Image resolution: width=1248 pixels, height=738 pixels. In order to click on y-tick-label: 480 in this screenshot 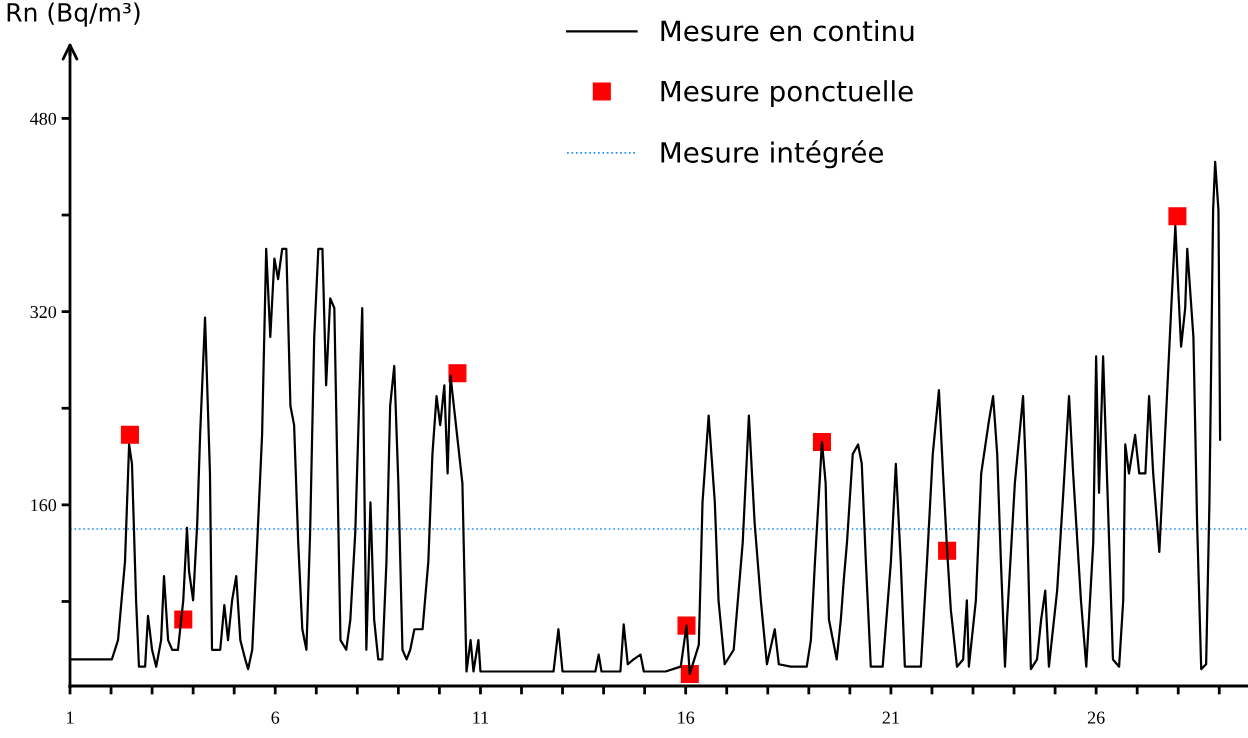, I will do `click(43, 118)`.